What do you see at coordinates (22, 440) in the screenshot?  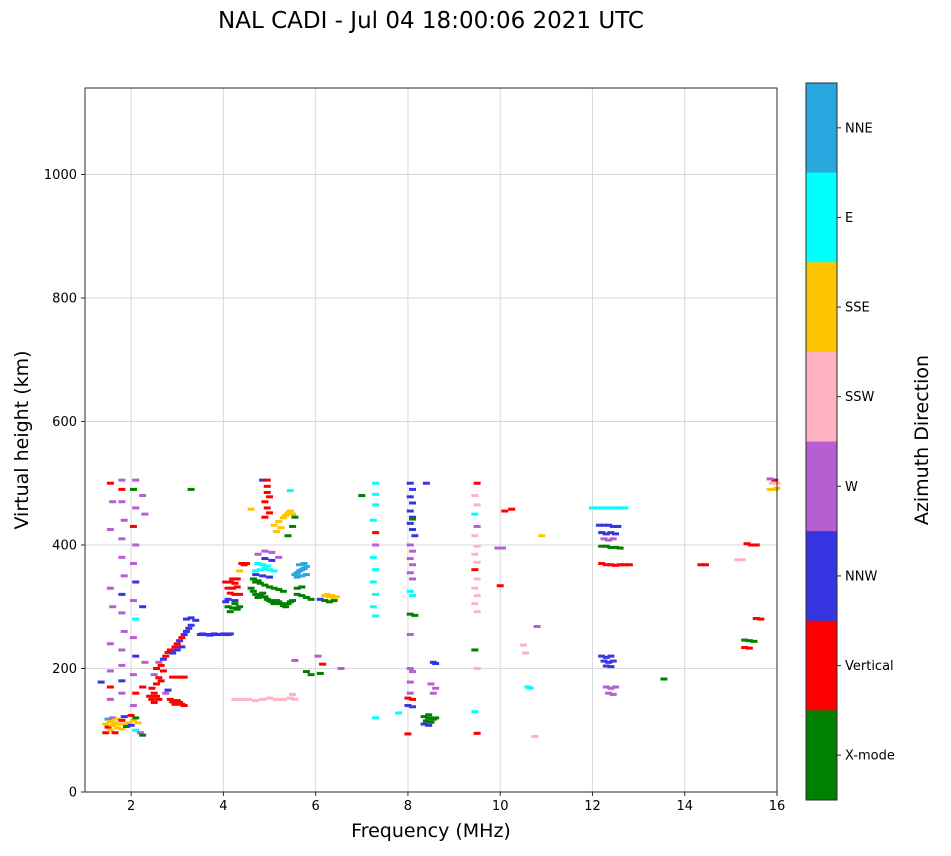 I see `y-axis-label: Virtual height (km)` at bounding box center [22, 440].